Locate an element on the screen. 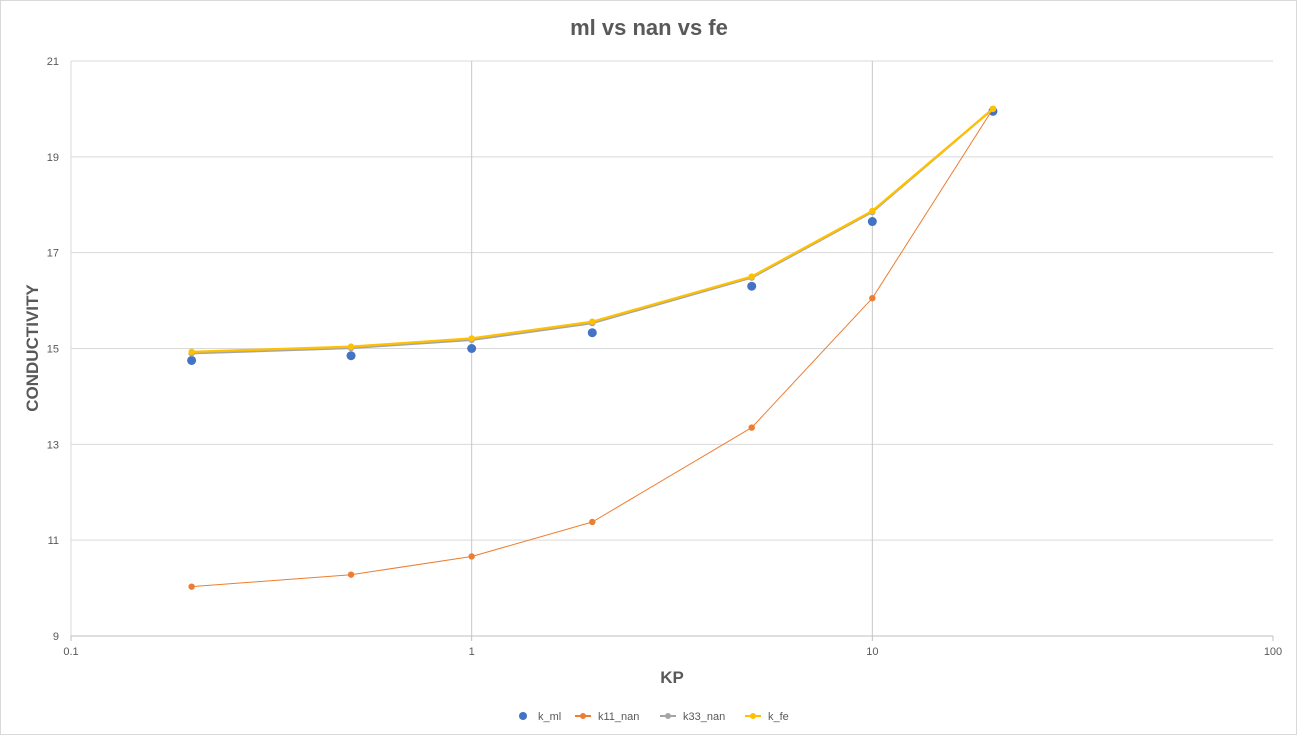  legend: k_ml k11_nan k33_nan k_fe is located at coordinates (654, 717).